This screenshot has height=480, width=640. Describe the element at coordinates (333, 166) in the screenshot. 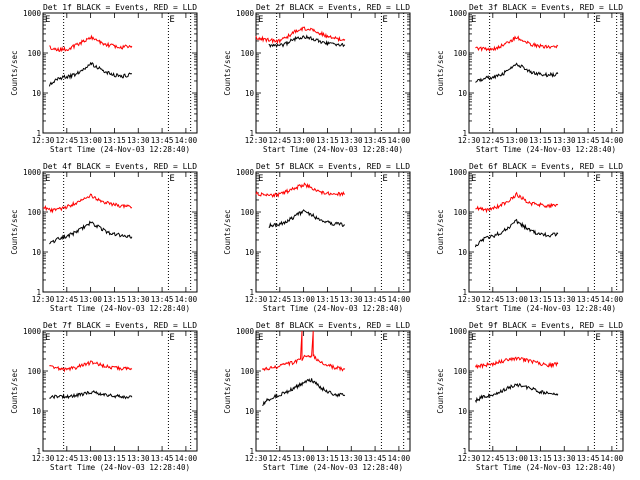

I see `panel-title: Det 5f BLACK = Events, RED = LLD` at that location.